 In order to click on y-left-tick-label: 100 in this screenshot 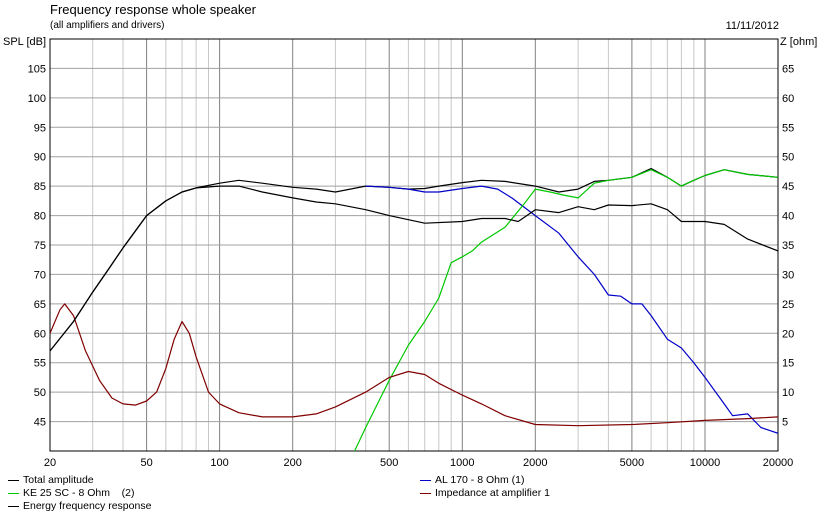, I will do `click(37, 99)`.